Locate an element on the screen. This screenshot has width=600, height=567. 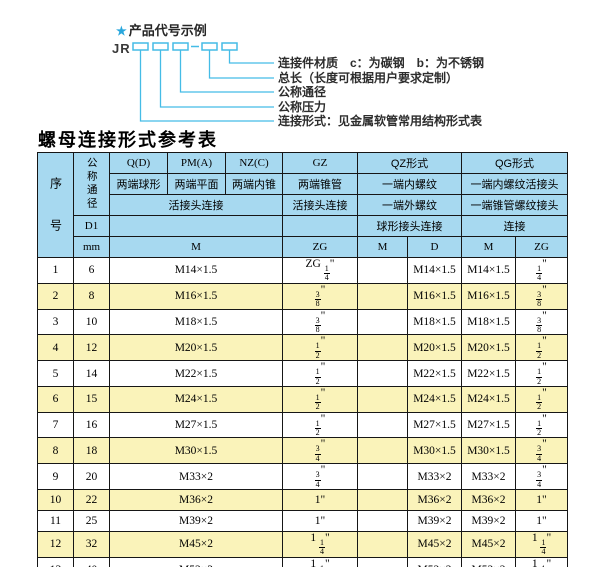
cell-qg-zg: 1 1 4 " is located at coordinates (541, 544).